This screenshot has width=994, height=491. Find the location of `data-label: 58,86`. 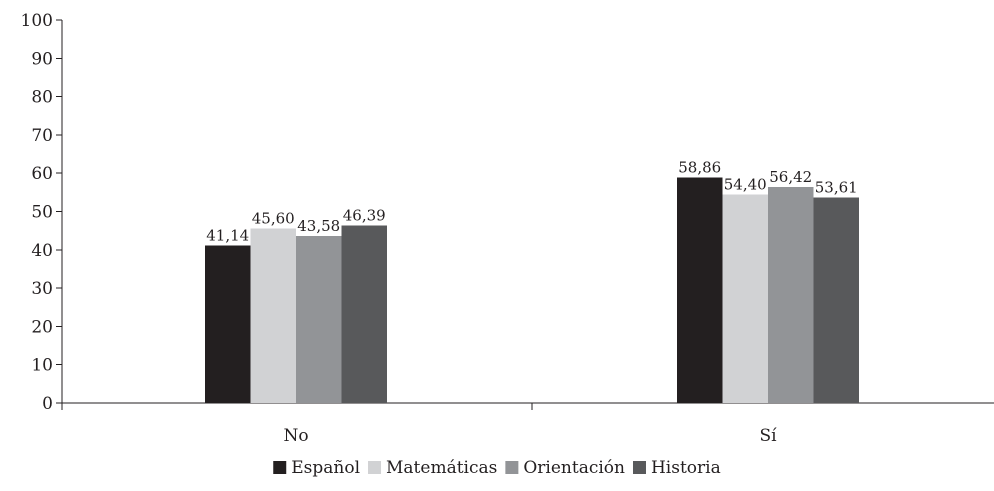

data-label: 58,86 is located at coordinates (699, 168).